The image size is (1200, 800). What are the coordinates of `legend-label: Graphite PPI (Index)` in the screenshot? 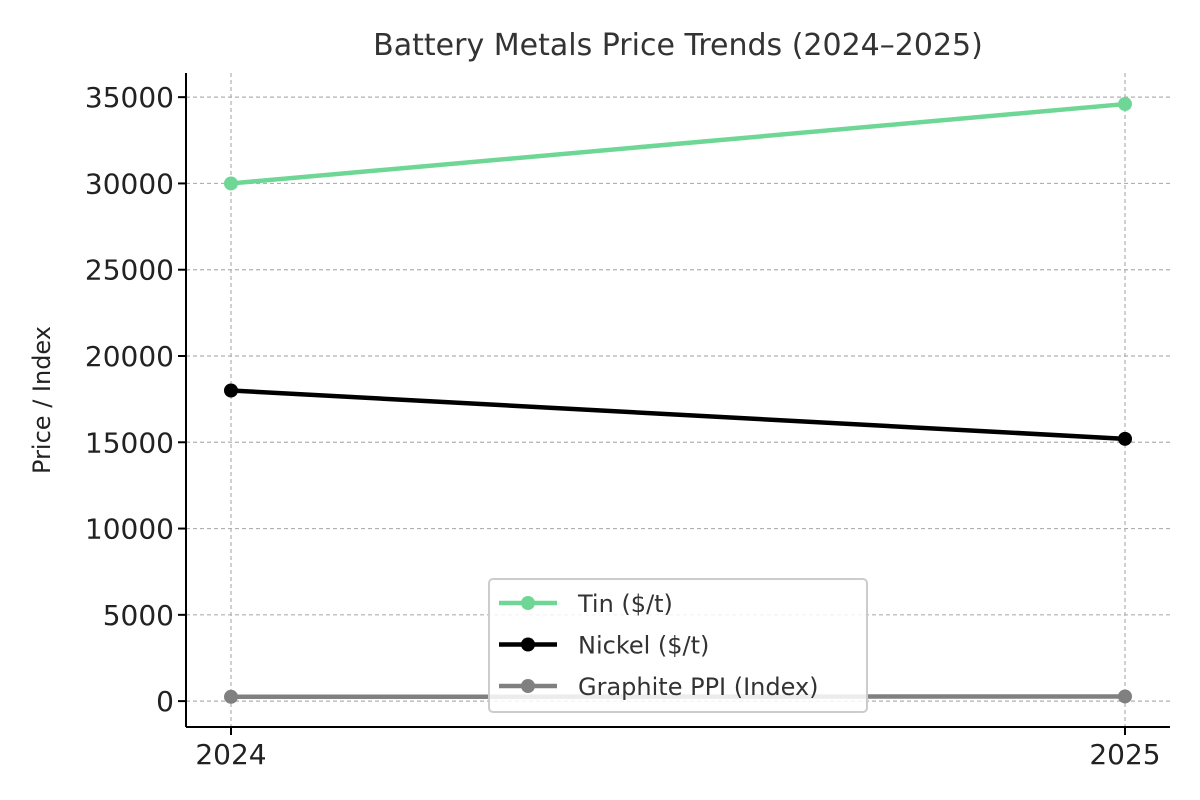 It's located at (698, 687).